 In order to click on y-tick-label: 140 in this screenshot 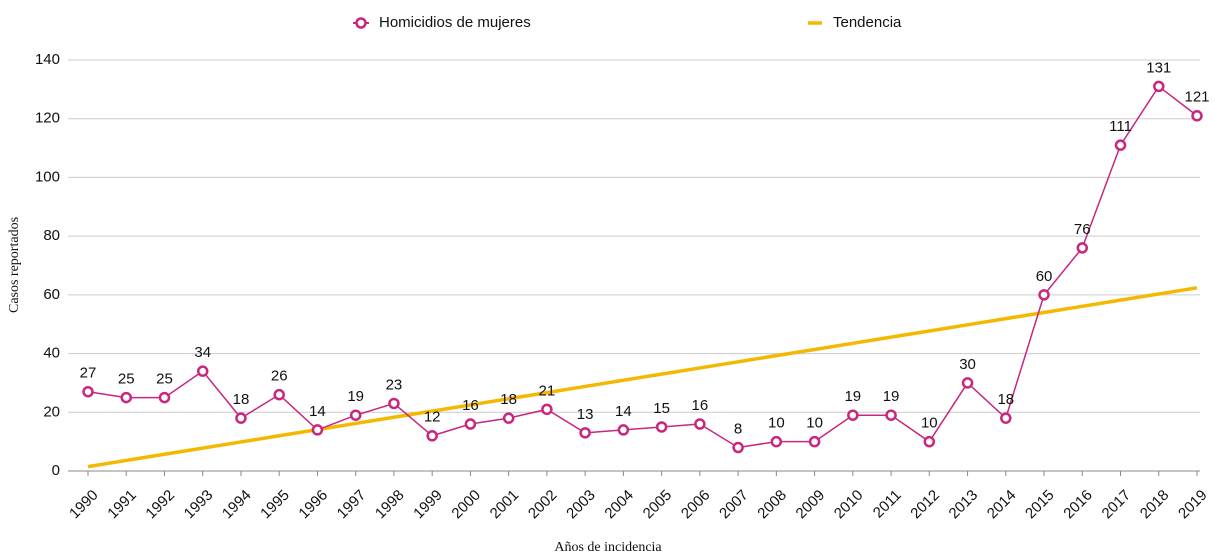, I will do `click(47, 59)`.